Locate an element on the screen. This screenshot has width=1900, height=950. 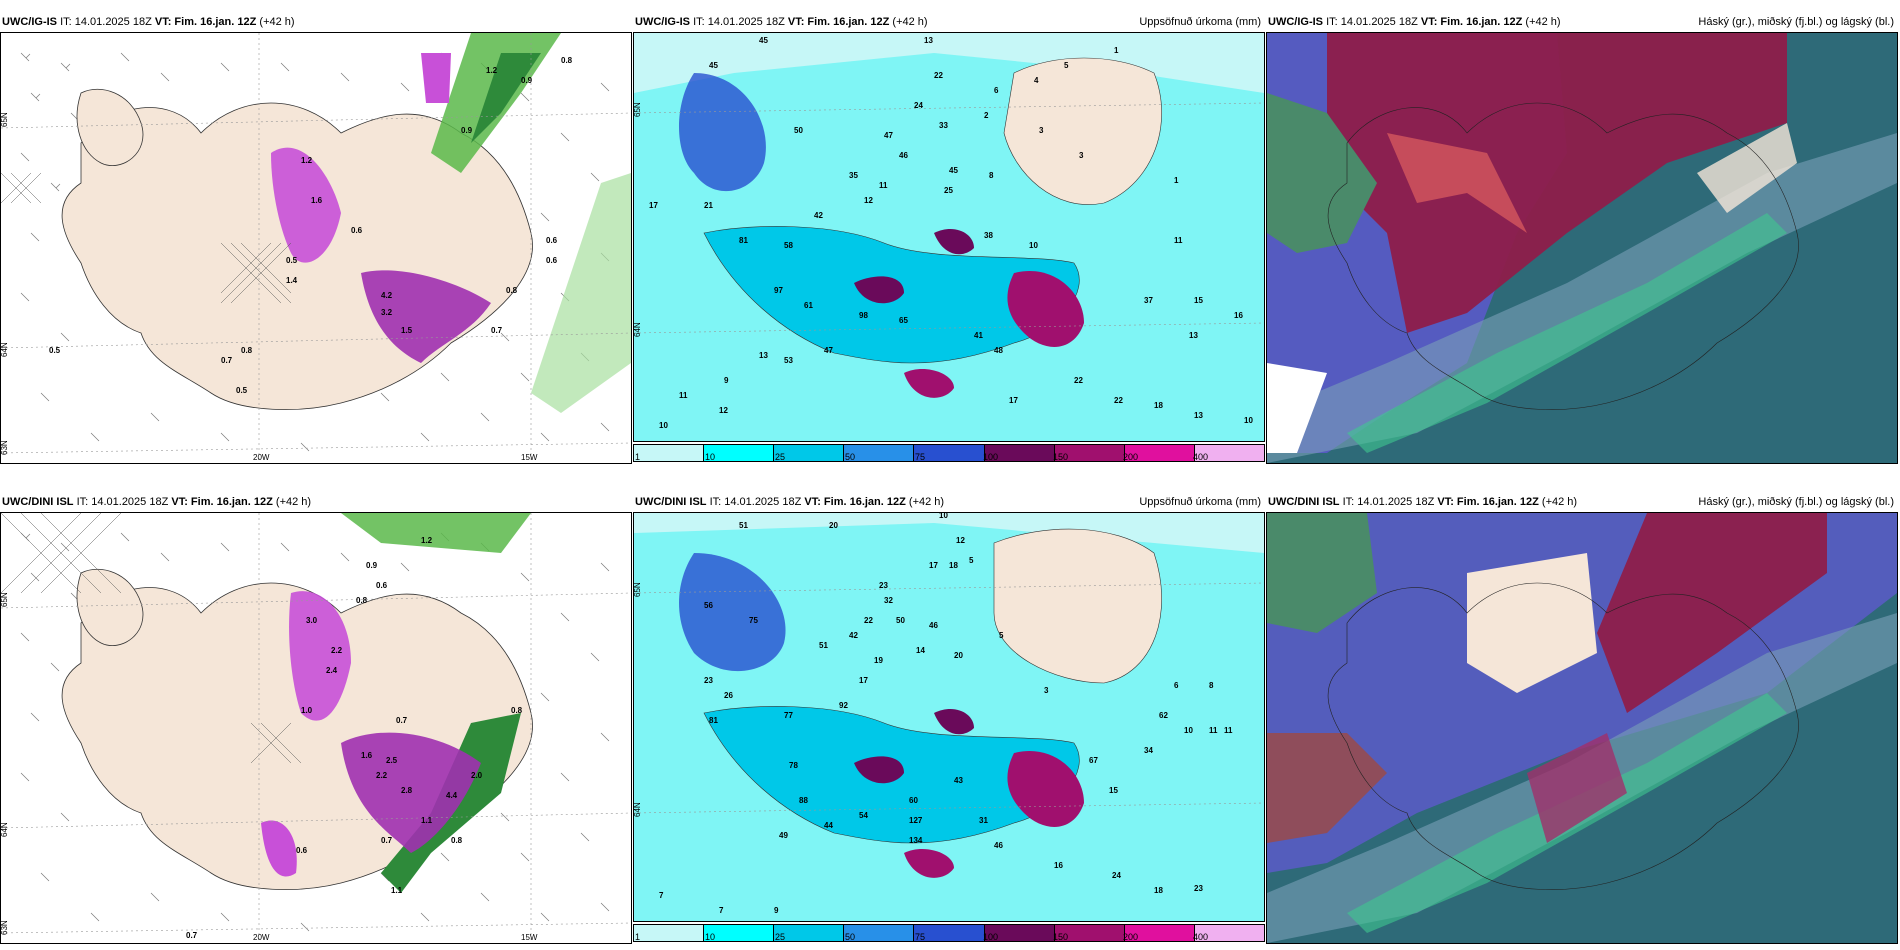
value-label: 21 is located at coordinates (708, 205).